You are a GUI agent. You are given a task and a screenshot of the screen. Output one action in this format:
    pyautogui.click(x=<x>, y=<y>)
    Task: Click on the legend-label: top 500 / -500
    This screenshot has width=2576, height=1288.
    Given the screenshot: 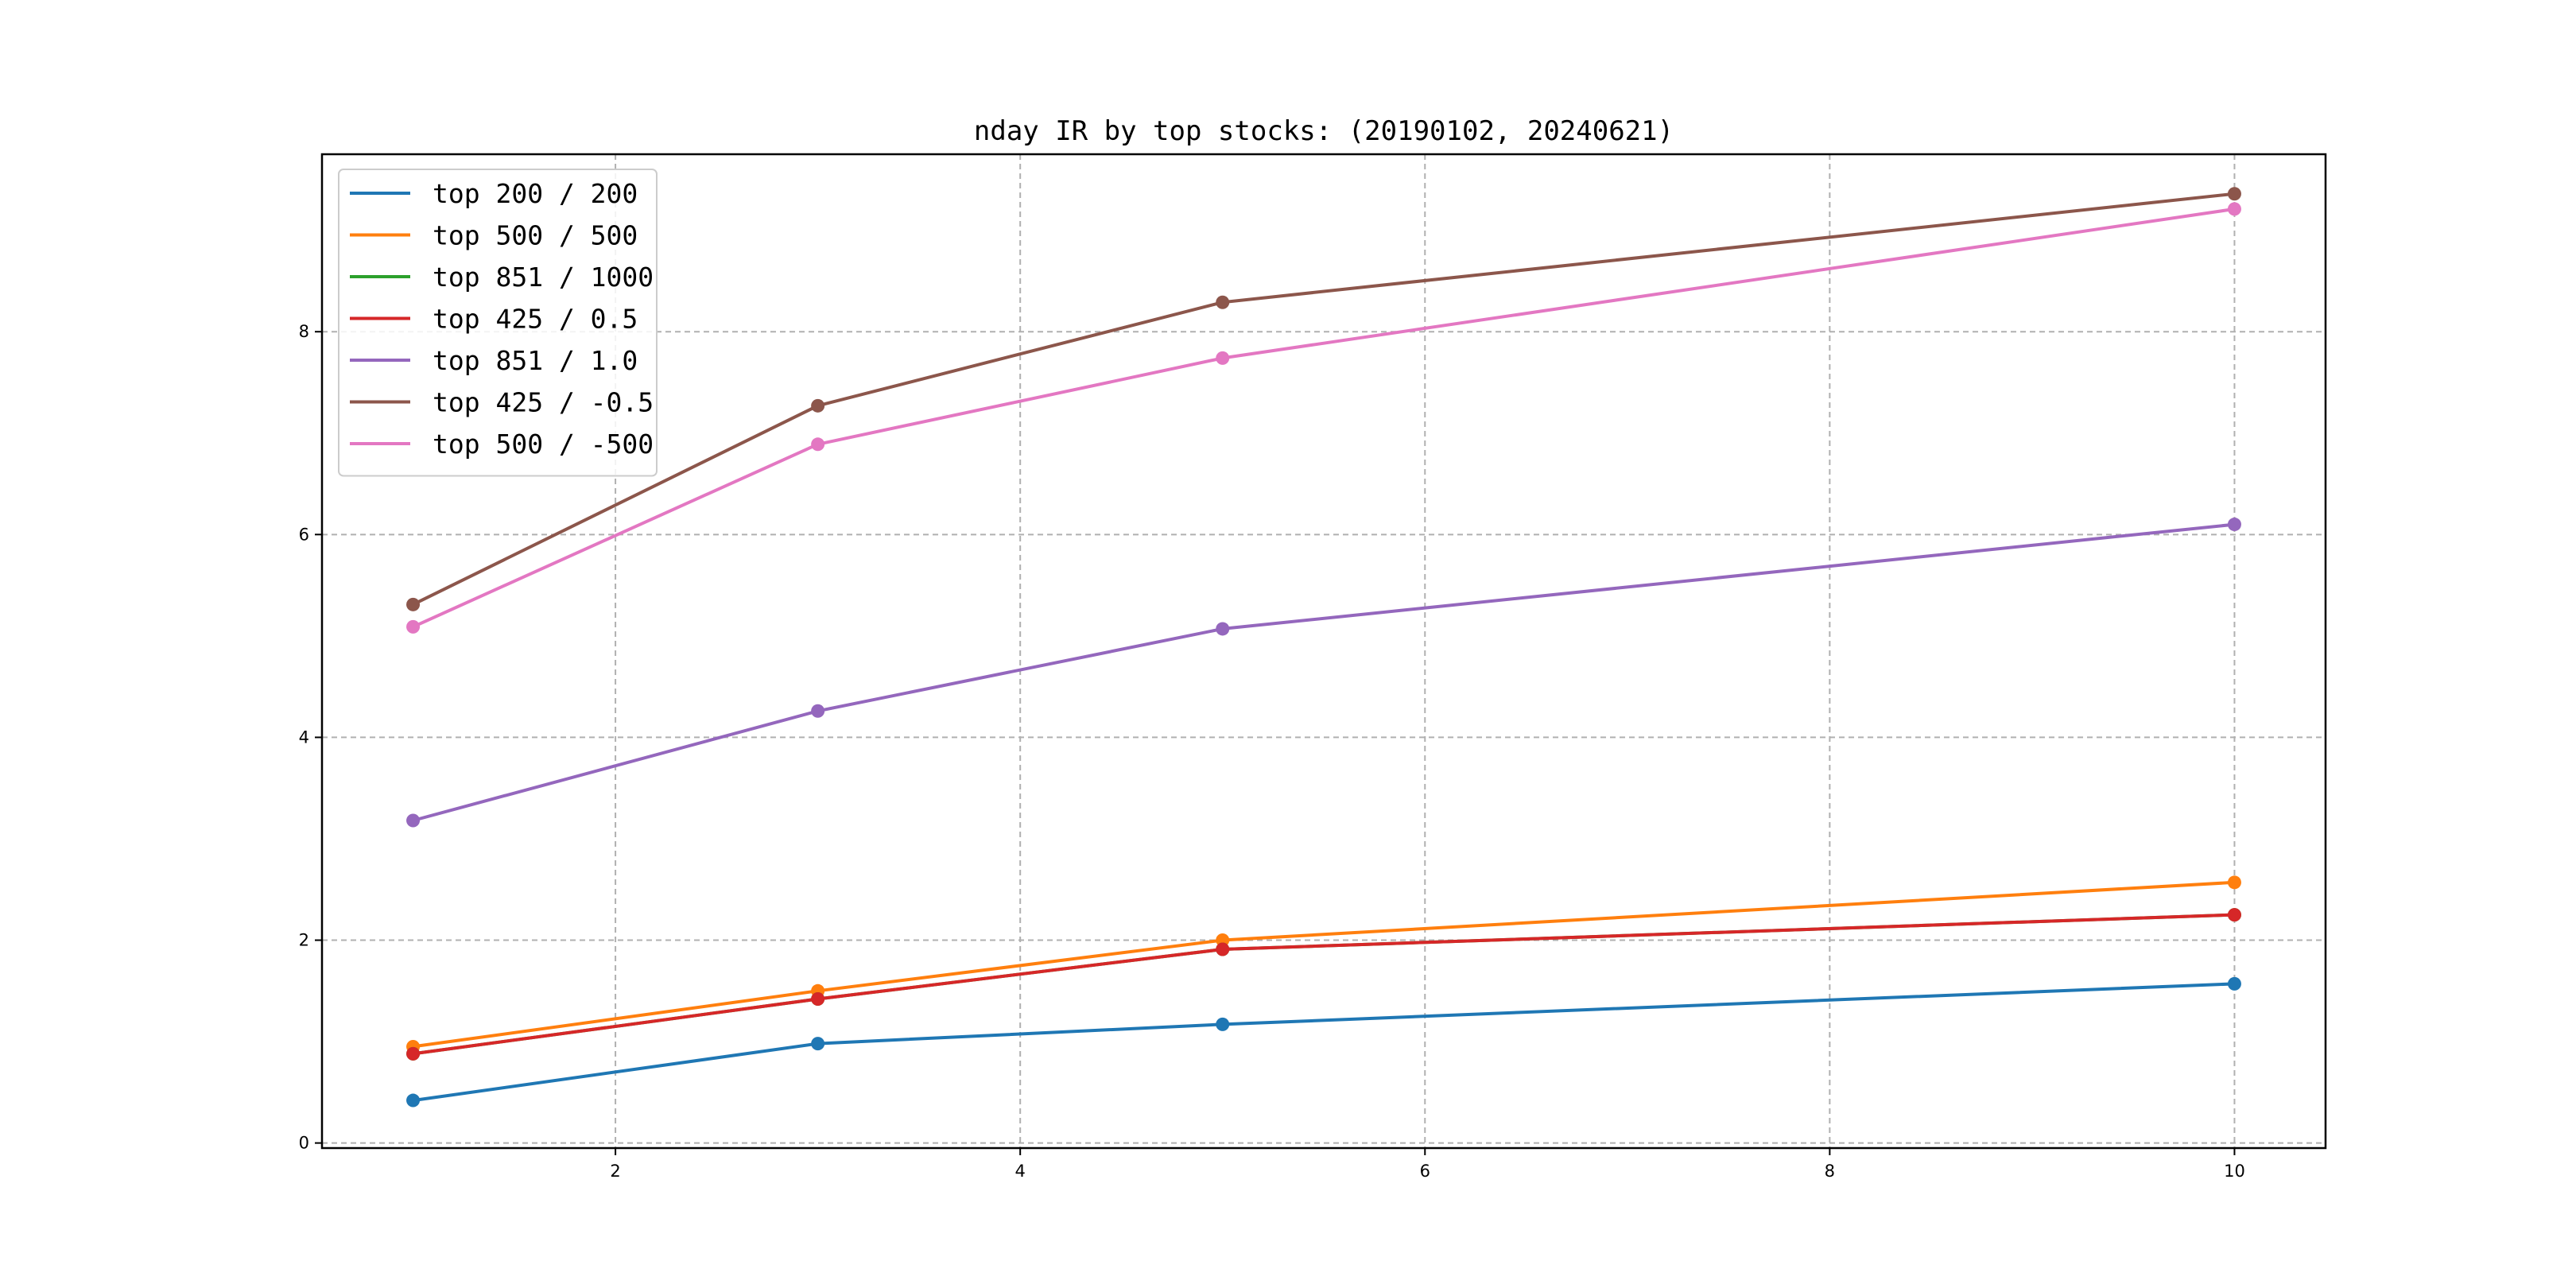 What is the action you would take?
    pyautogui.click(x=543, y=444)
    